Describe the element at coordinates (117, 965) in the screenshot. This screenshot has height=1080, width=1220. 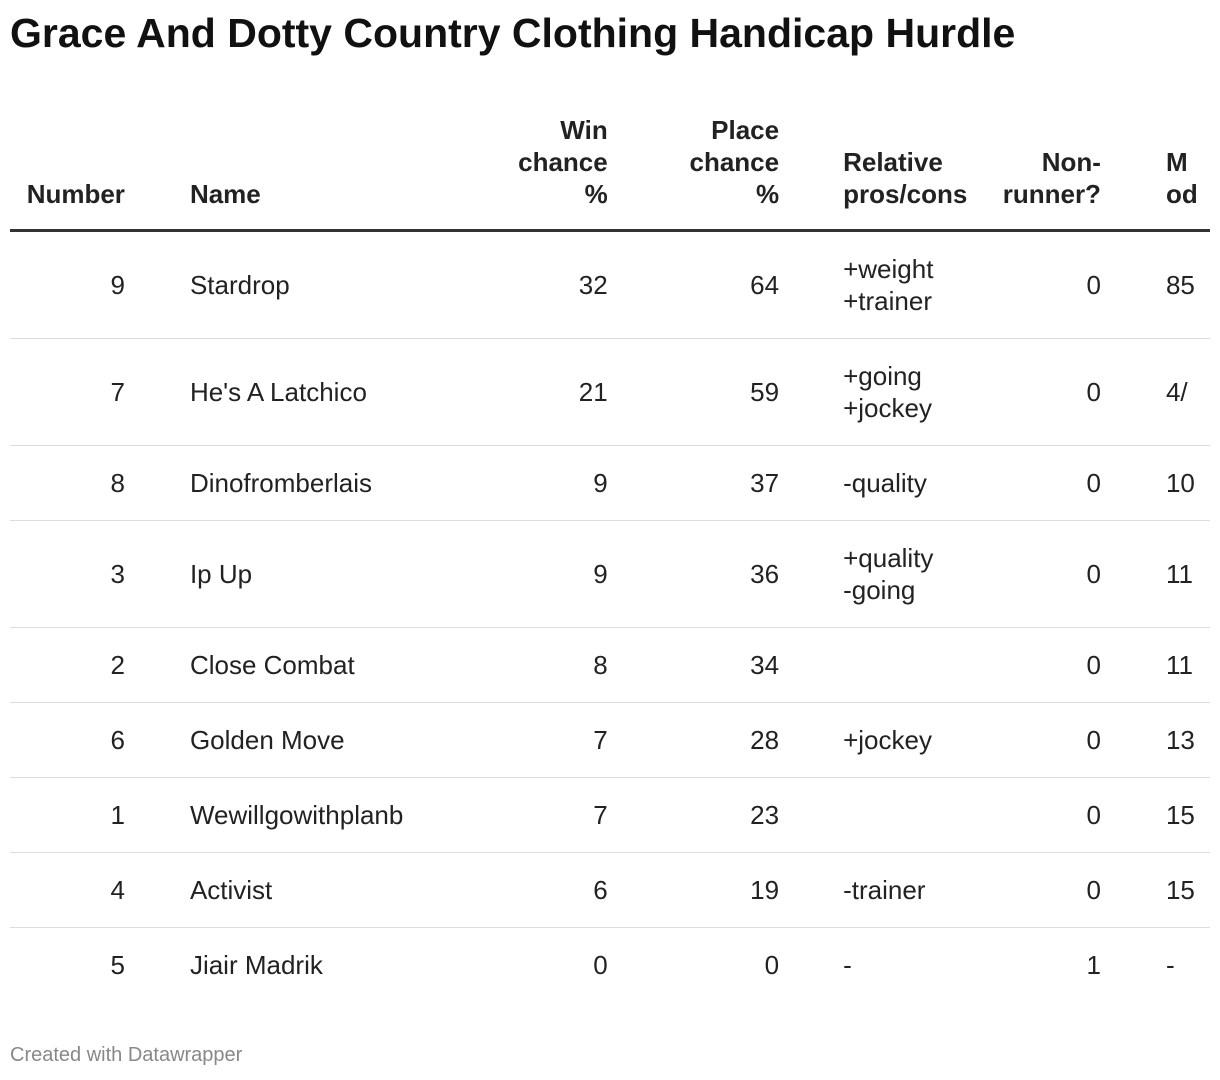
I see `table-cell: 5` at that location.